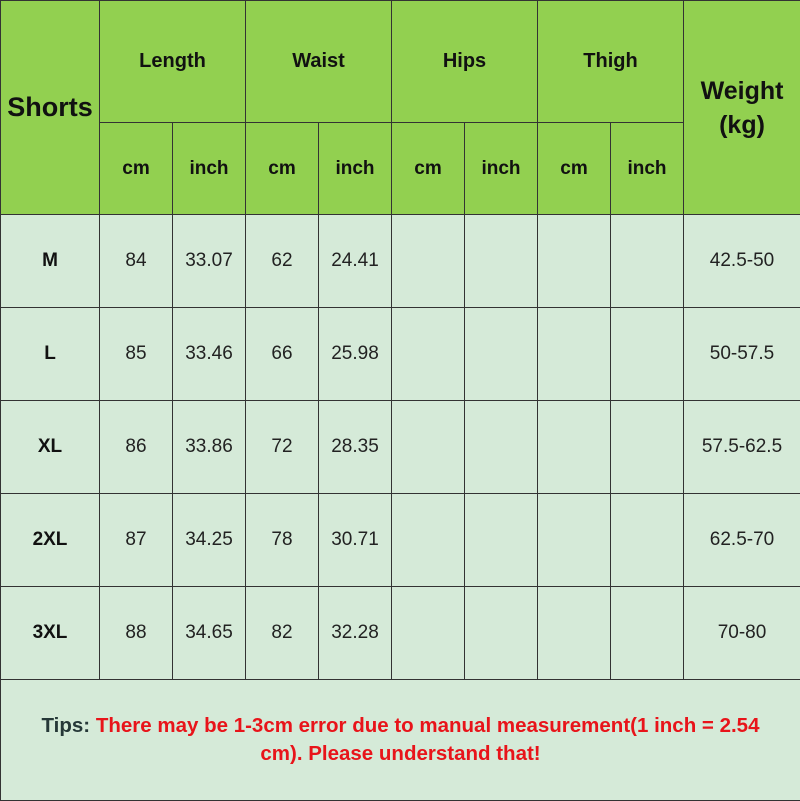 This screenshot has width=800, height=801. I want to click on measurement-cell: 66, so click(282, 354).